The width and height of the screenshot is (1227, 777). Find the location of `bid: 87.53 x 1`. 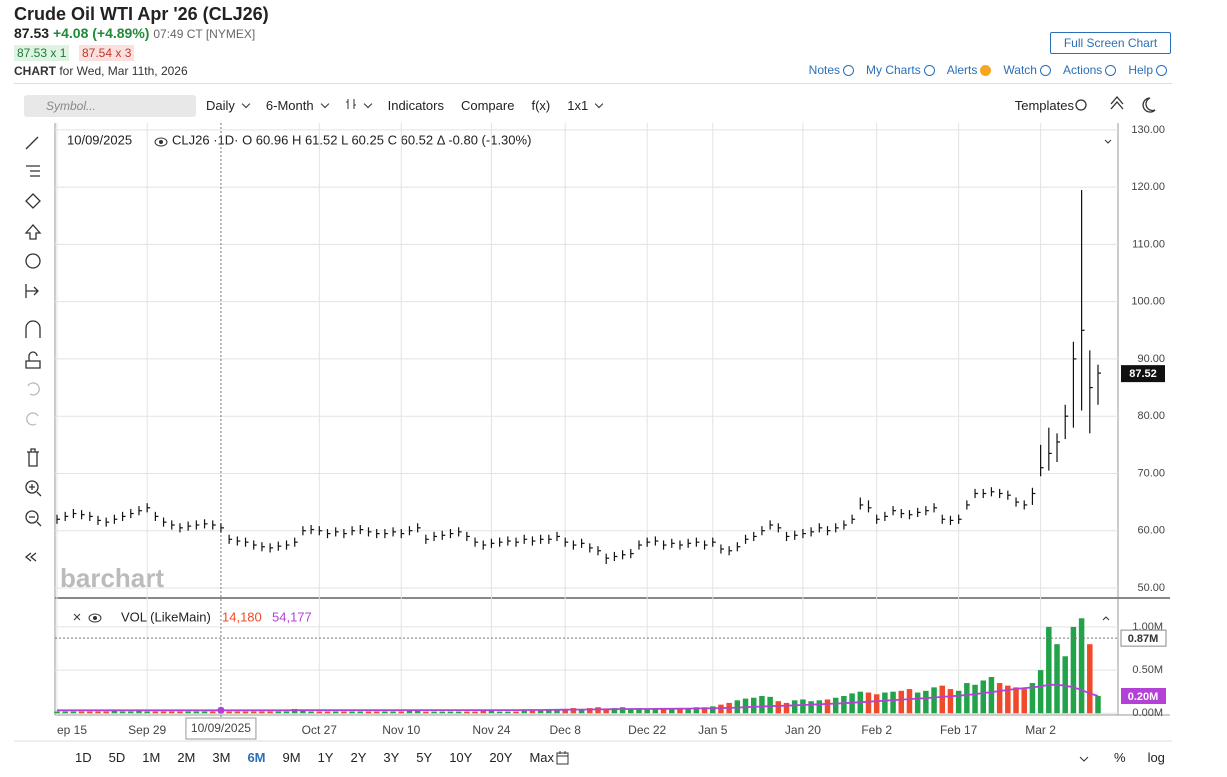

bid: 87.53 x 1 is located at coordinates (42, 53).